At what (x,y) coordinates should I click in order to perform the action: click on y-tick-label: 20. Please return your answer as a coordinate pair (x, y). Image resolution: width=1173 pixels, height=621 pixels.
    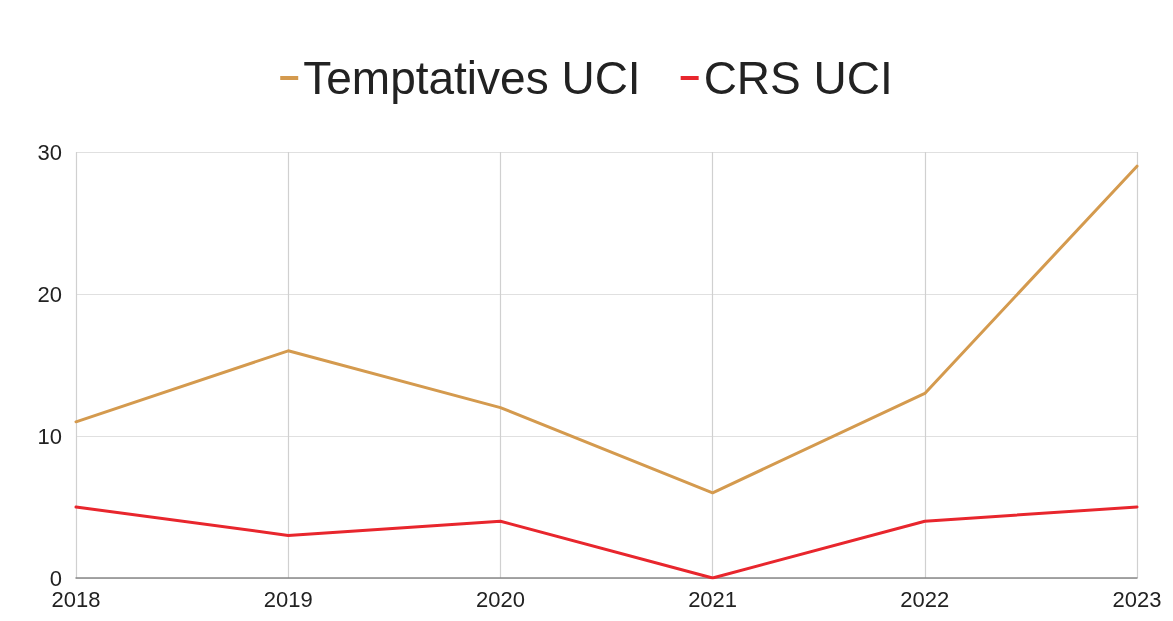
    Looking at the image, I should click on (49, 294).